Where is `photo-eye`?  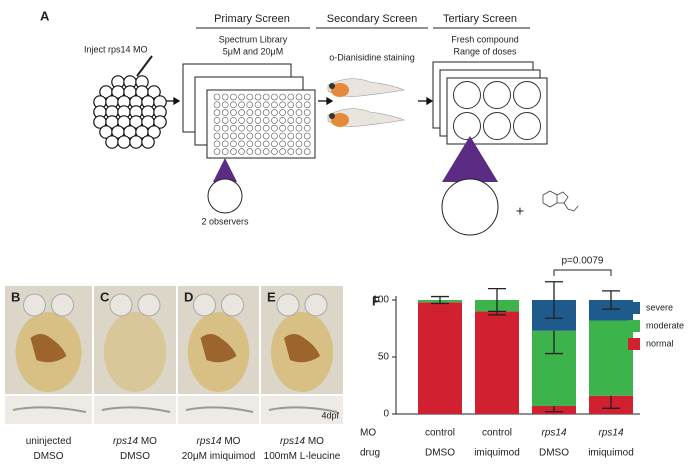
photo-eye is located at coordinates (316, 305).